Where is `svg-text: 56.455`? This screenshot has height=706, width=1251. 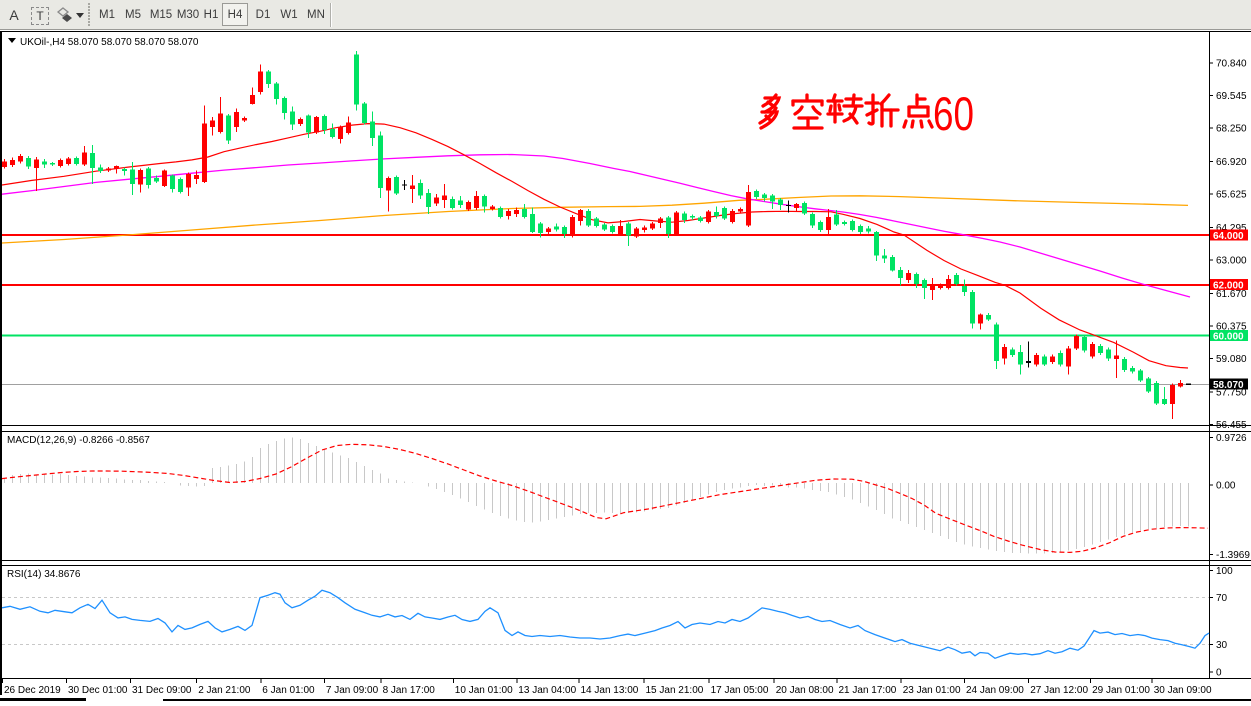
svg-text: 56.455 is located at coordinates (1231, 425).